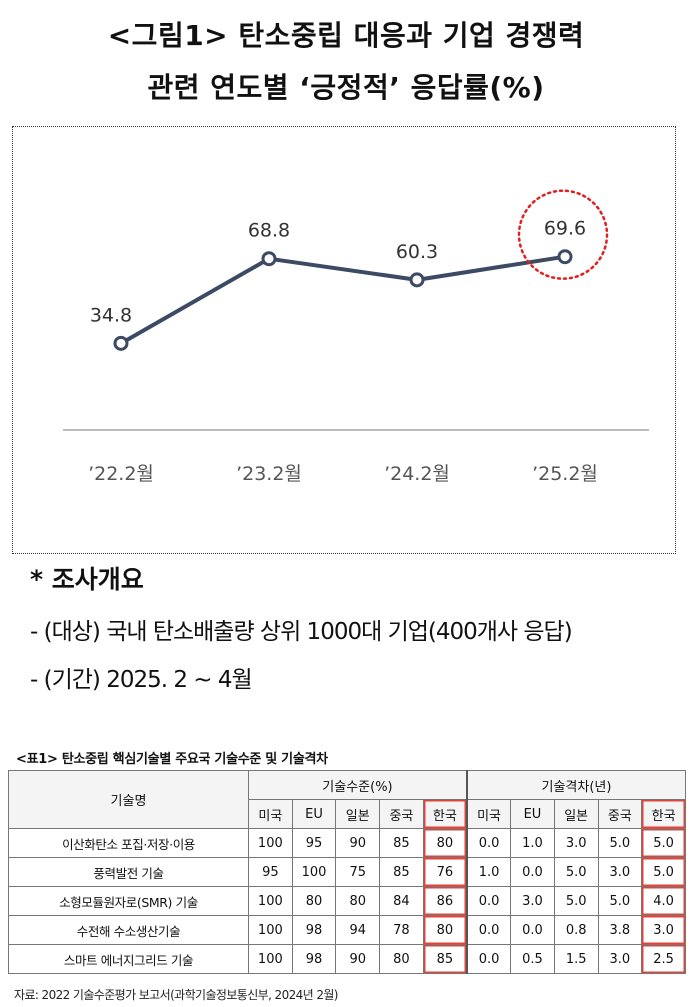  Describe the element at coordinates (121, 474) in the screenshot. I see `chart-x-tick-label: ’22.2월` at that location.